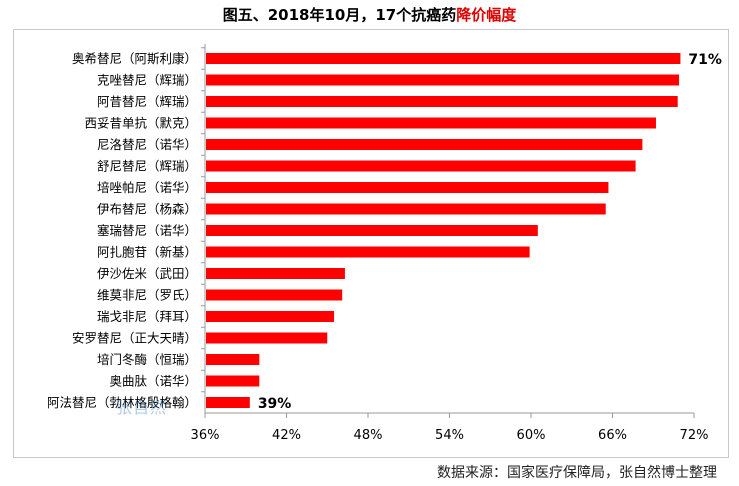 This screenshot has height=486, width=739. I want to click on category-label: 阿法替尼（勃林格殷格翰）, so click(122, 402).